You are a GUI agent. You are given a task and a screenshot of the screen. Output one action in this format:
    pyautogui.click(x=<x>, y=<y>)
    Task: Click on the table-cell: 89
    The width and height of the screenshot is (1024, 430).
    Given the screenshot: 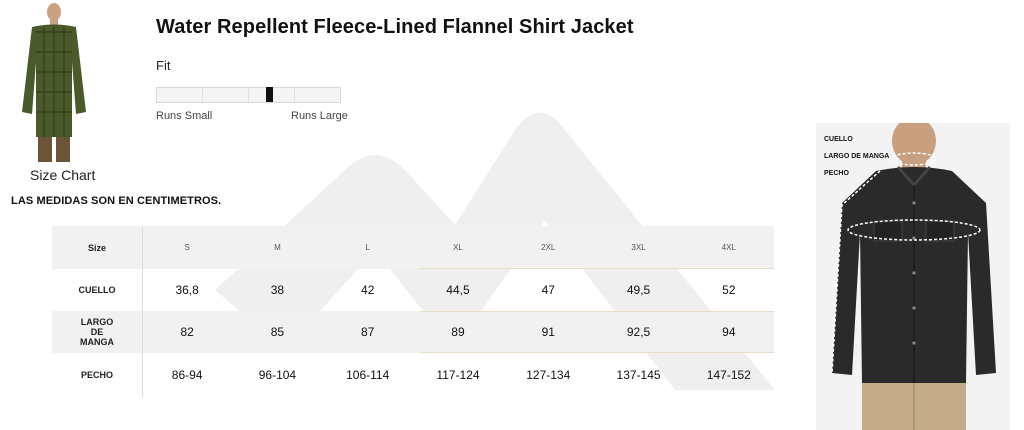 What is the action you would take?
    pyautogui.click(x=458, y=332)
    